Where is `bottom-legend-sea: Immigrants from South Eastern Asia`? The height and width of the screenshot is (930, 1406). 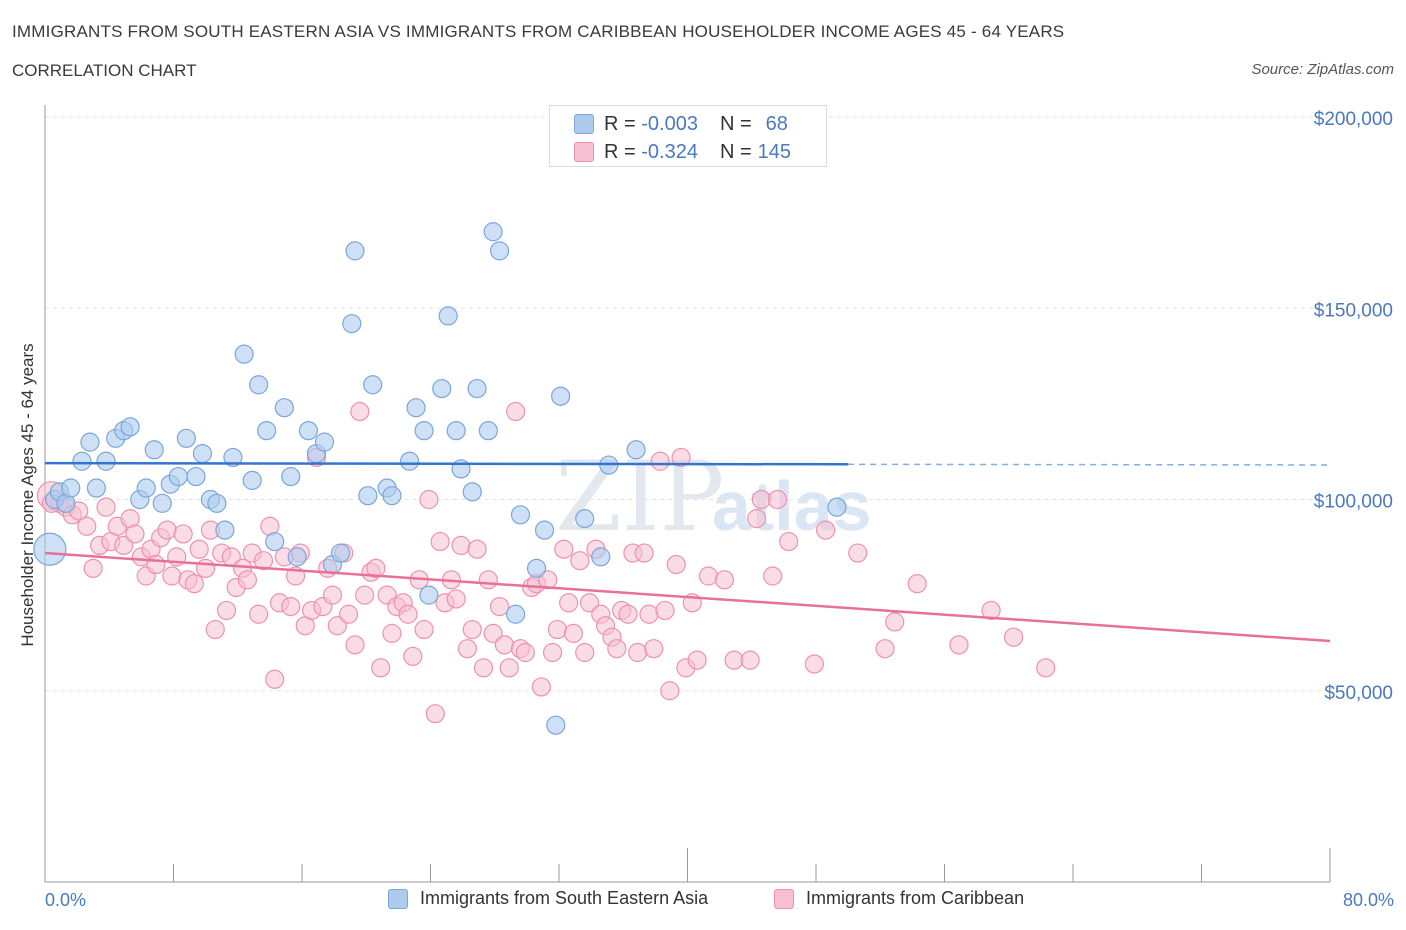
bottom-legend-sea: Immigrants from South Eastern Asia is located at coordinates (548, 898).